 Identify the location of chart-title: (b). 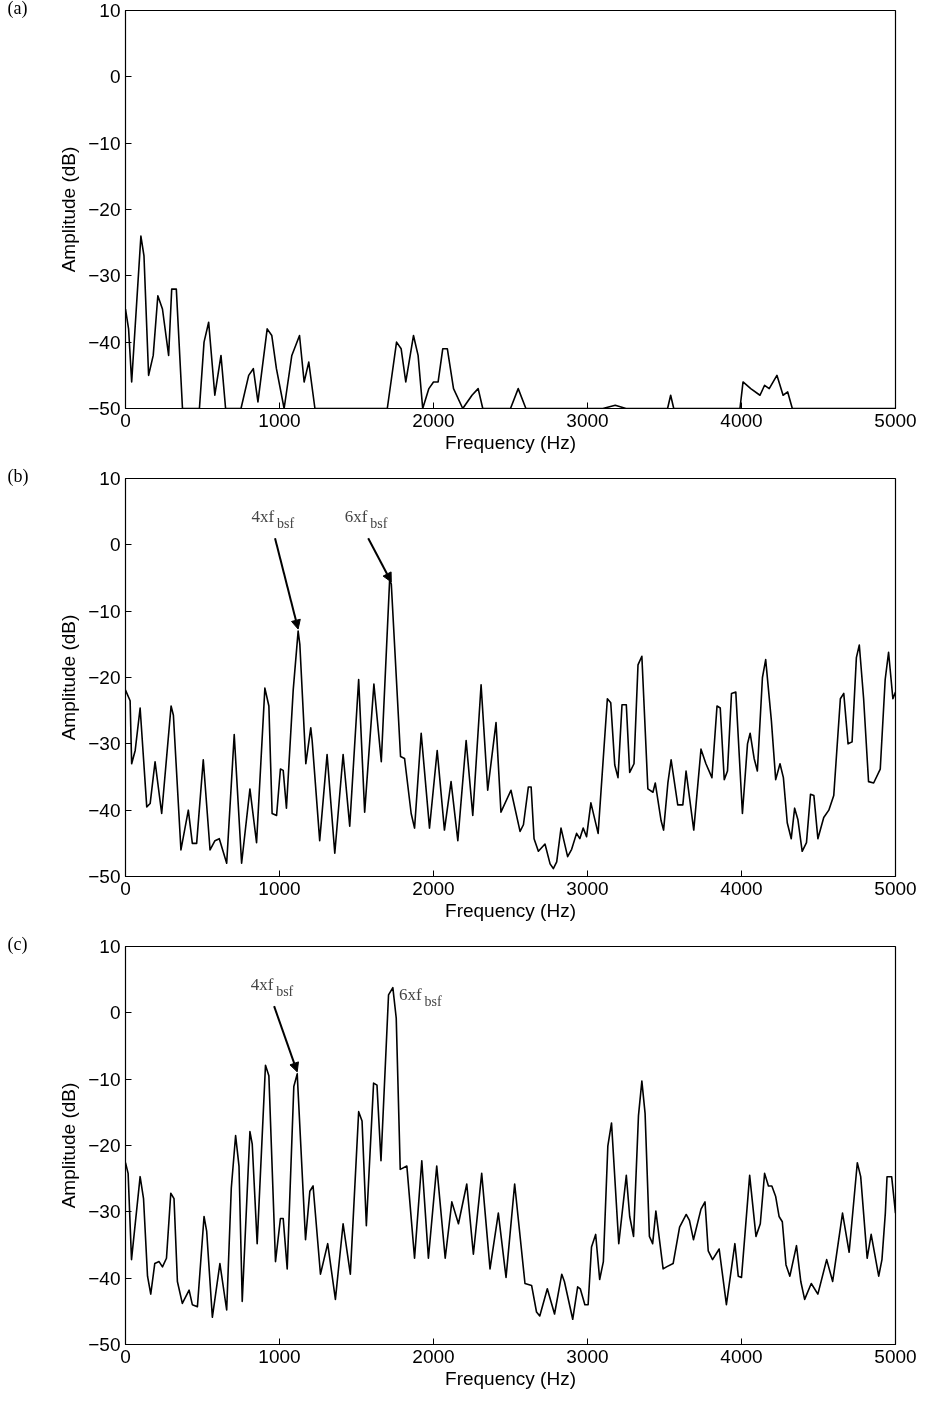
(18, 476).